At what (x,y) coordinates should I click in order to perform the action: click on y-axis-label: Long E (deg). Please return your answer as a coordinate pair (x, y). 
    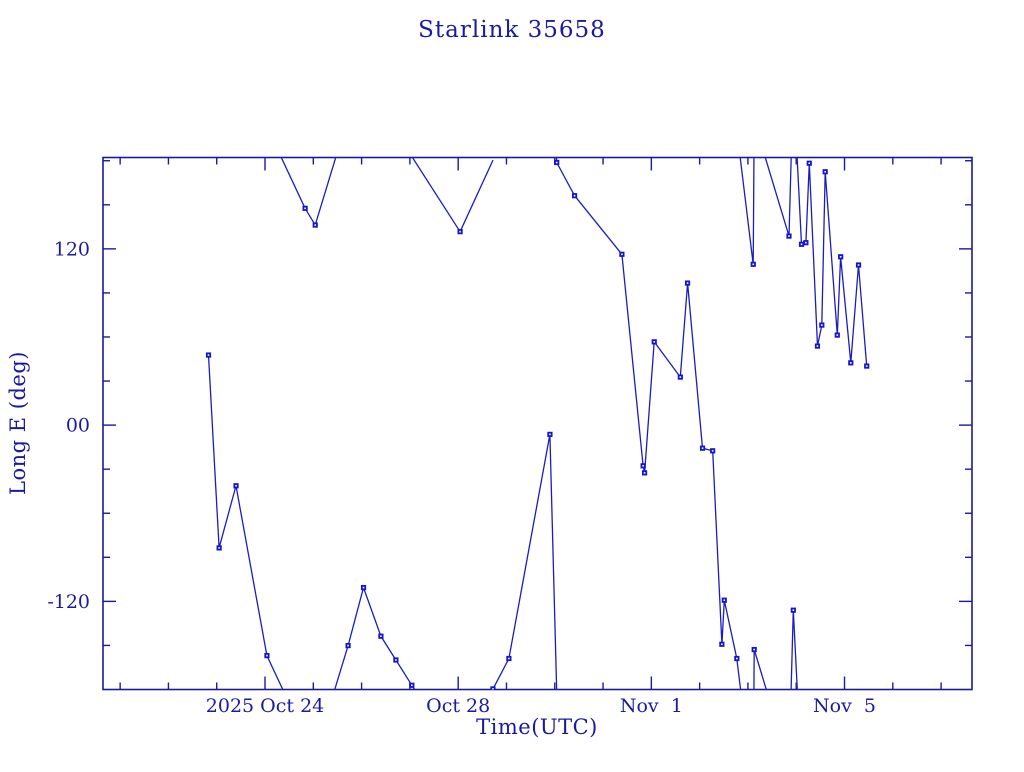
    Looking at the image, I should click on (18, 423).